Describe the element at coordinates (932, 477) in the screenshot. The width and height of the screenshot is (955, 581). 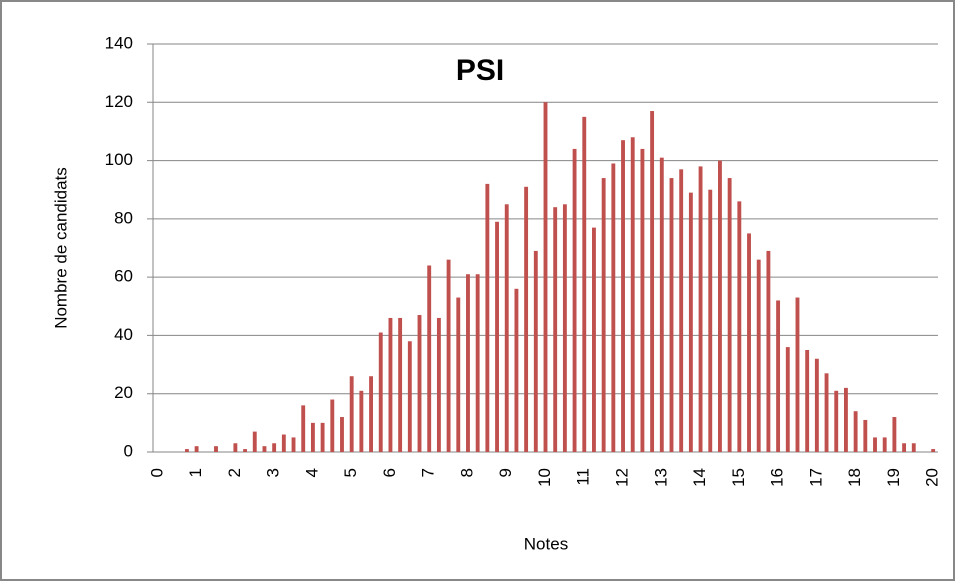
I see `x-tick-label: 20` at that location.